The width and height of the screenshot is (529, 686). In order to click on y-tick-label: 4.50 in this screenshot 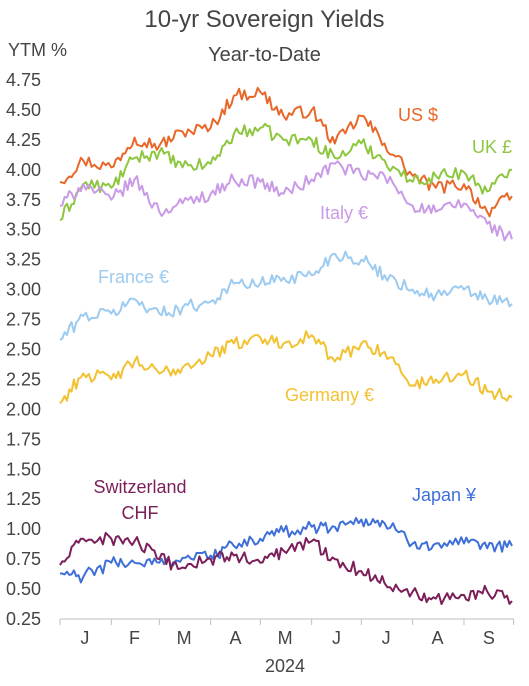, I will do `click(23, 110)`.